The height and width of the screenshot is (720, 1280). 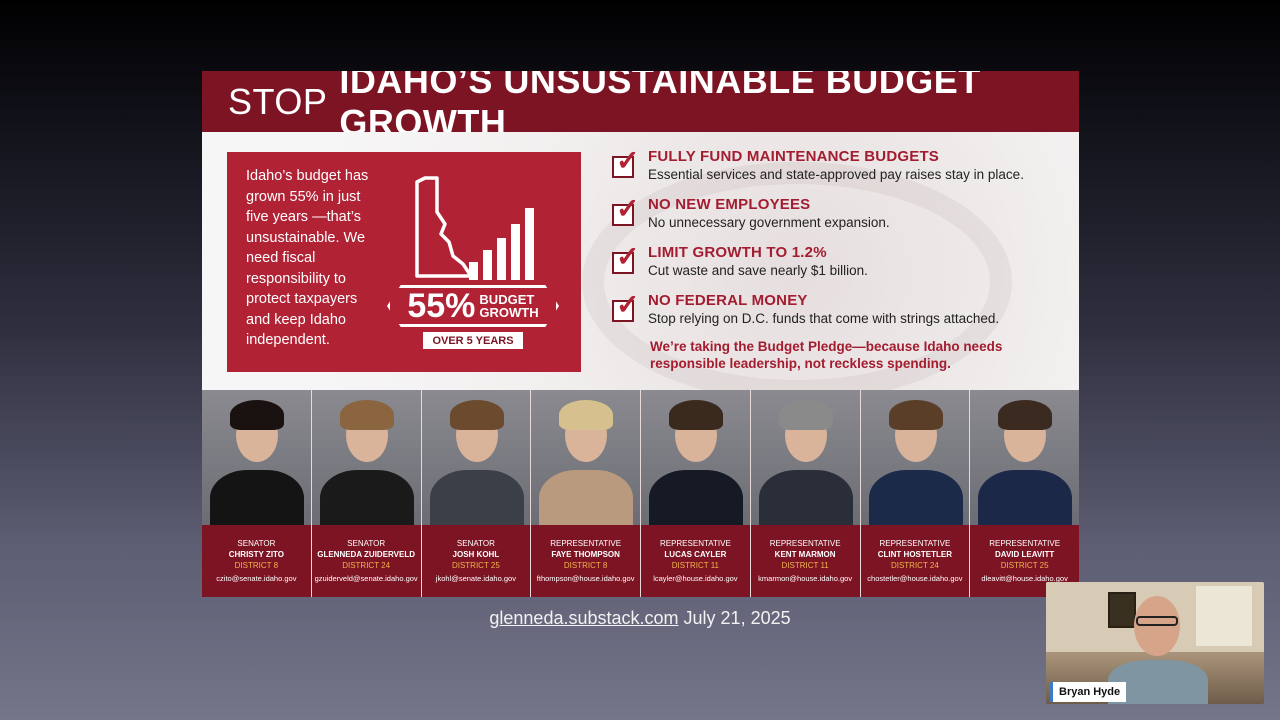 I want to click on legislator-district: DISTRICT 24, so click(x=366, y=565).